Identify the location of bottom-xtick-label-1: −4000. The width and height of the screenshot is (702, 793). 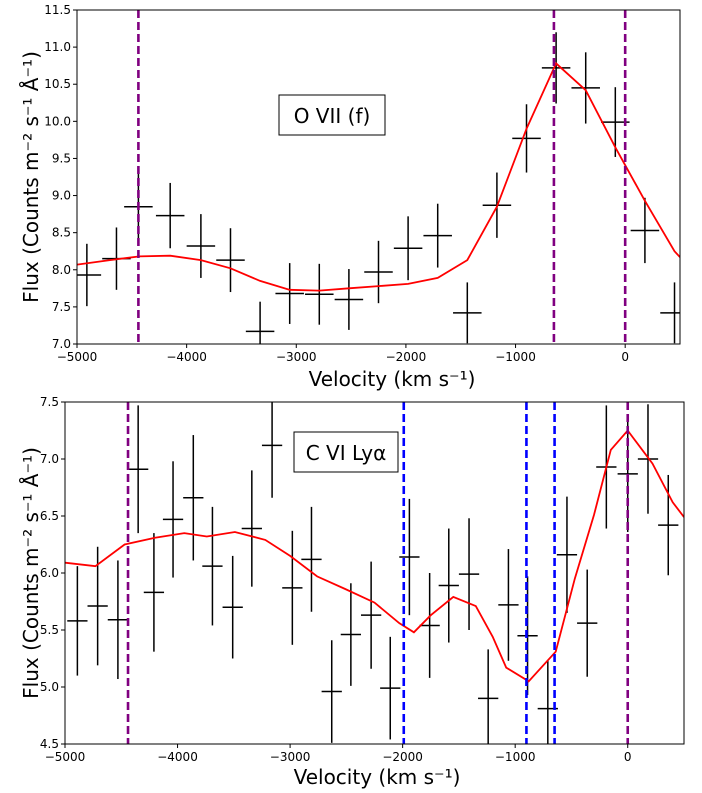
(177, 757).